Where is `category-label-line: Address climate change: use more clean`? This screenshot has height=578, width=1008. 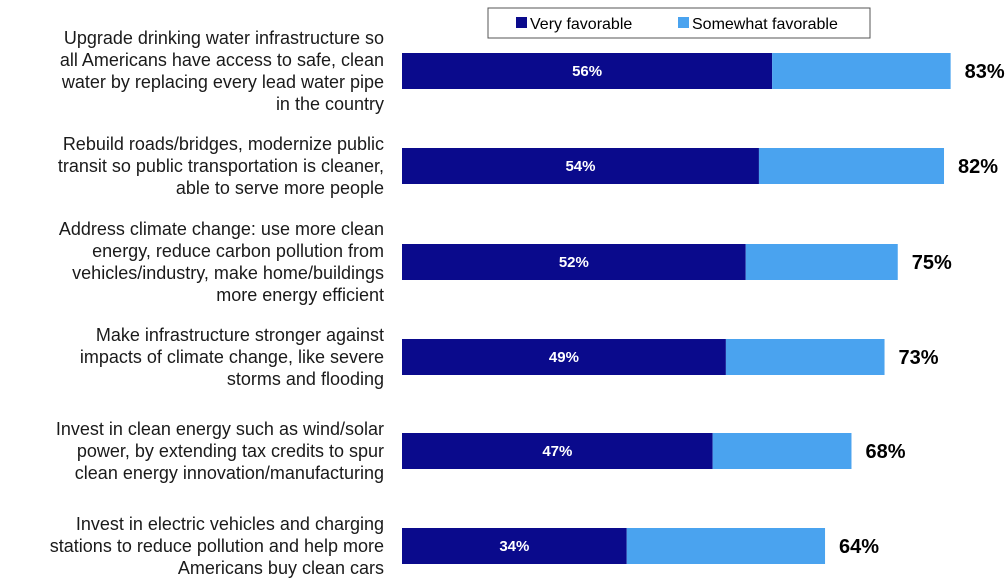
category-label-line: Address climate change: use more clean is located at coordinates (221, 229).